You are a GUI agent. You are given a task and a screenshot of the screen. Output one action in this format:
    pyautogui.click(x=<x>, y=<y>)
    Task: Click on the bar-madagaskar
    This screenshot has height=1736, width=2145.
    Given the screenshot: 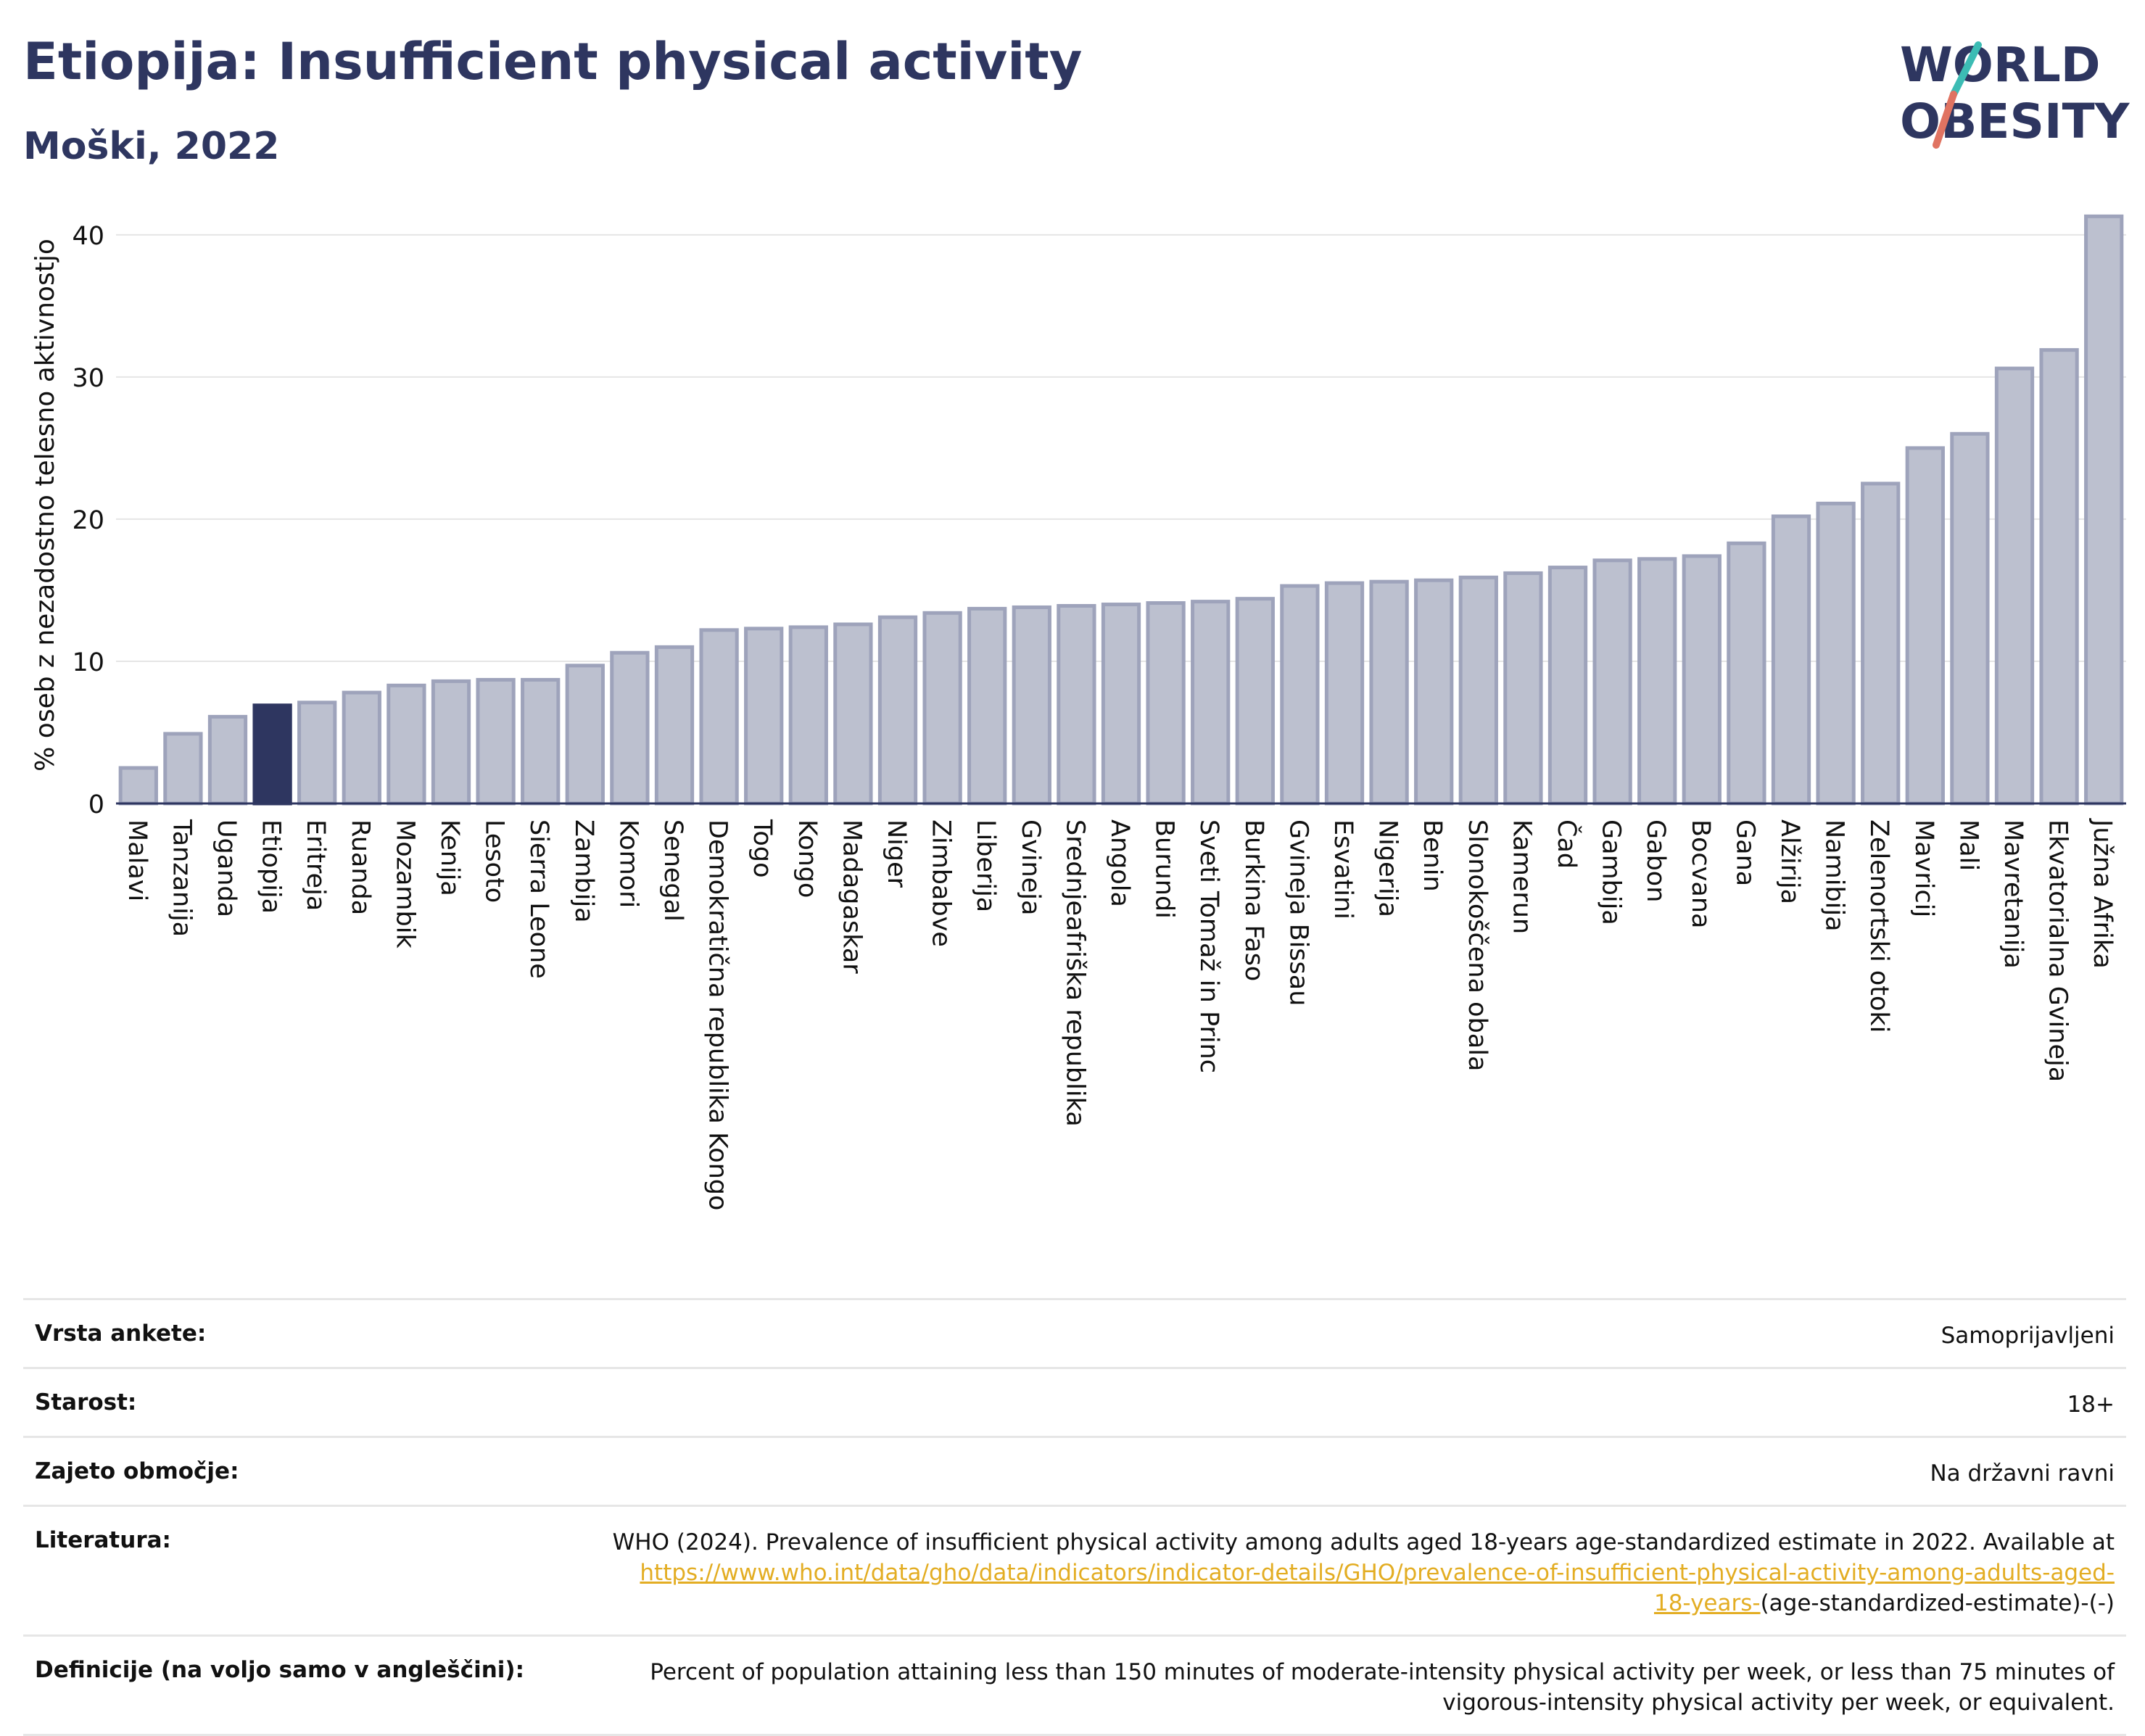 What is the action you would take?
    pyautogui.click(x=853, y=714)
    